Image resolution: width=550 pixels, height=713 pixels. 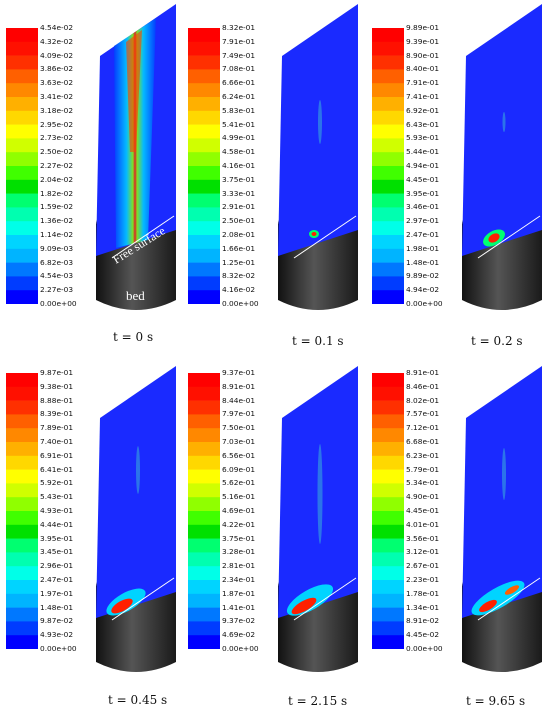 I want to click on colorbar-tick-label: 1.66e-01, so click(x=239, y=248).